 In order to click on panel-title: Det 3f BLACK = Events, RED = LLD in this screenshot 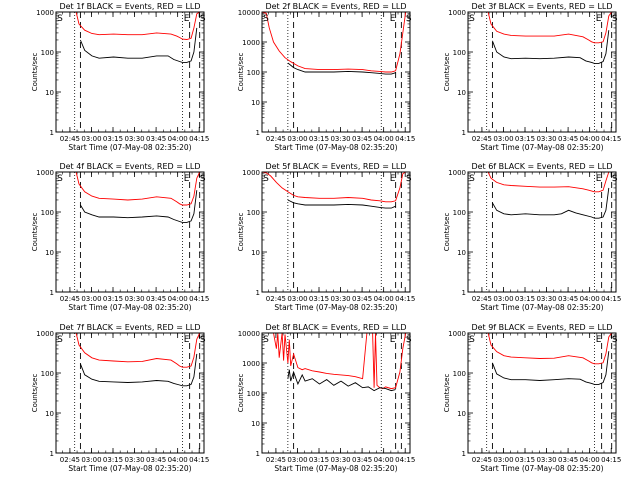, I will do `click(541, 6)`.